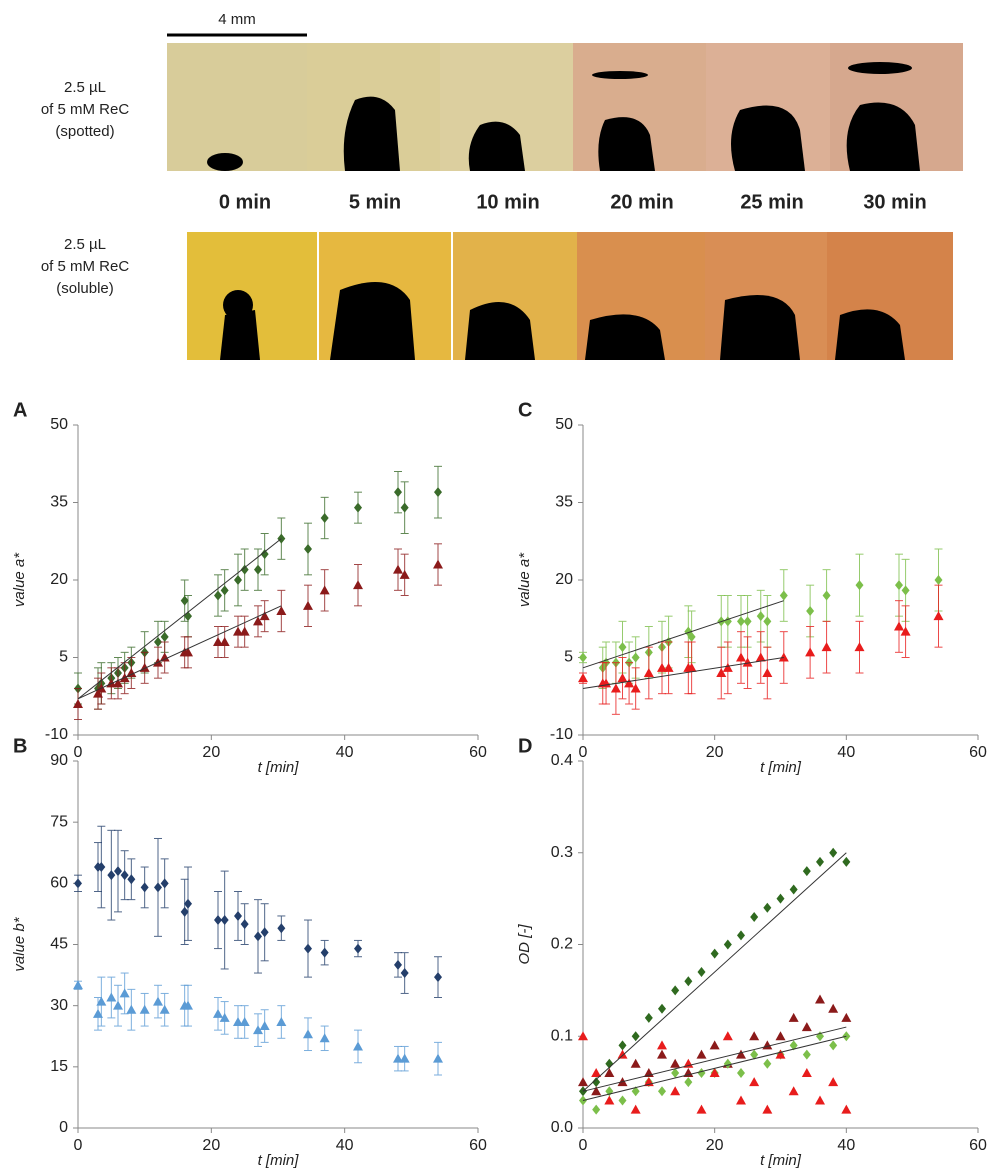 The width and height of the screenshot is (989, 1176). Describe the element at coordinates (562, 944) in the screenshot. I see `y-tick-label: 0.2` at that location.